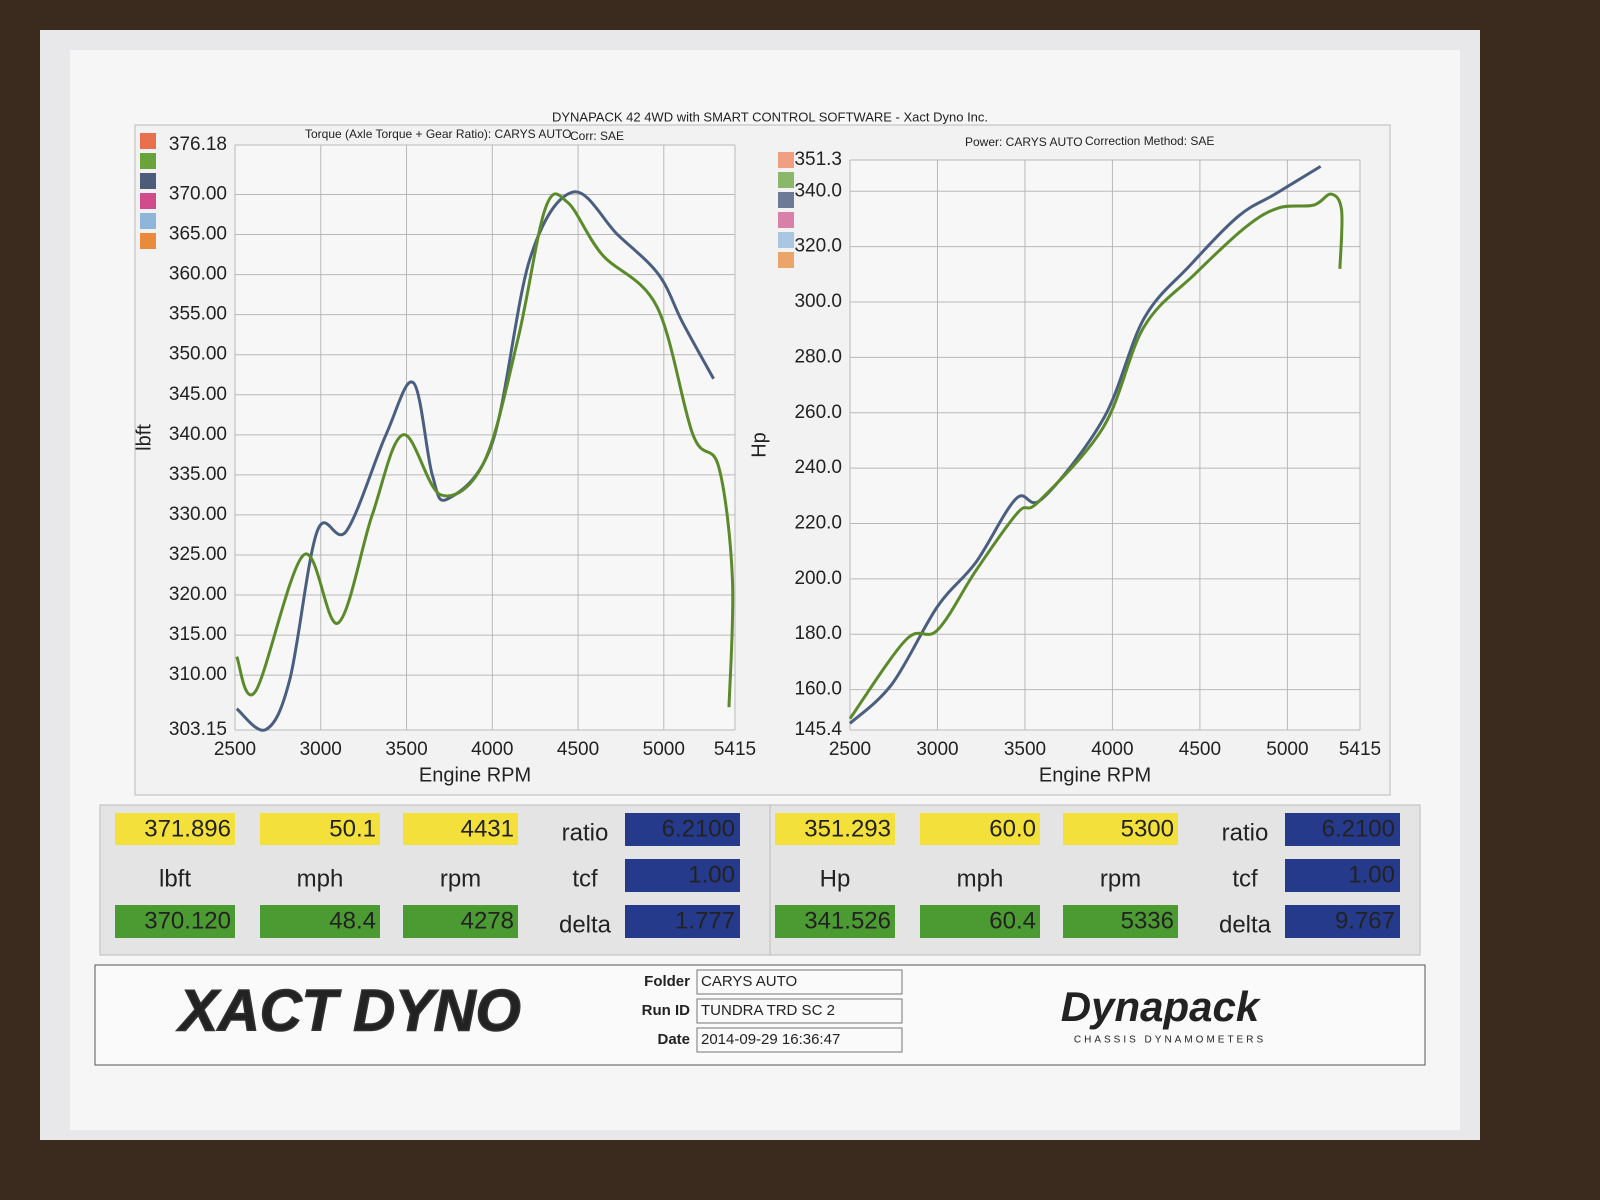 The image size is (1600, 1200). I want to click on y-tick-label: 340.00, so click(198, 434).